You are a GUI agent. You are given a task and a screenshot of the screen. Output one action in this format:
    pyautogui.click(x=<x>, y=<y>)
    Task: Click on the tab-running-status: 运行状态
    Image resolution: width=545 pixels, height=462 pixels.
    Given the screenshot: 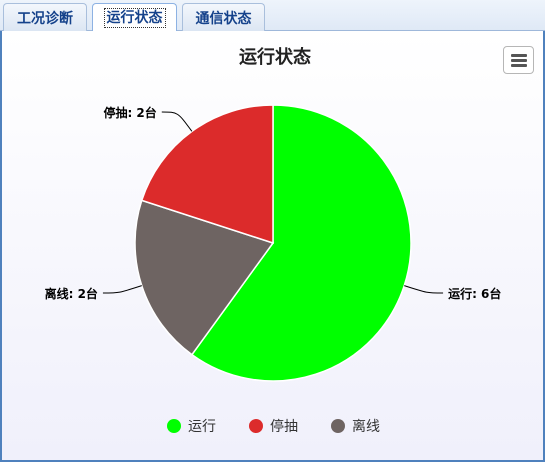 What is the action you would take?
    pyautogui.click(x=134, y=17)
    